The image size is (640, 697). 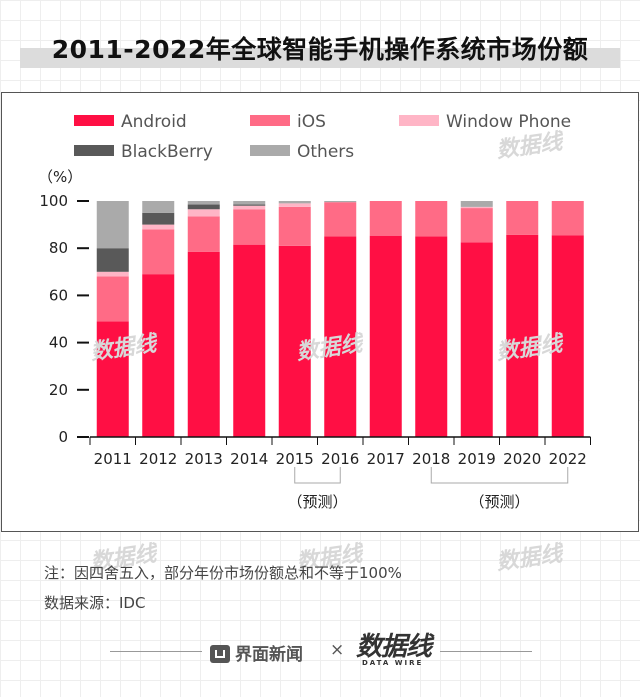 I want to click on y-tick-label: 100, so click(x=53, y=201).